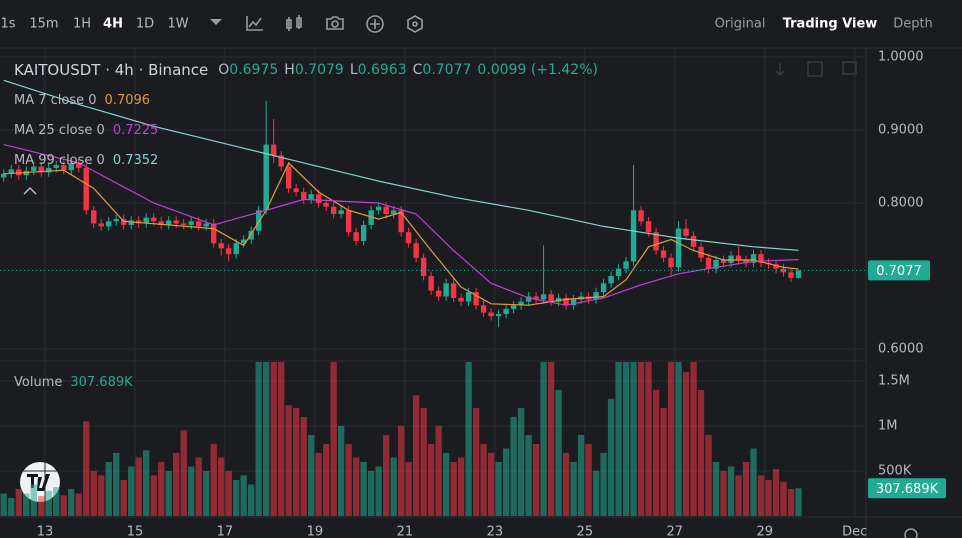 This screenshot has height=538, width=962. Describe the element at coordinates (254, 23) in the screenshot. I see `indicator-icon` at that location.